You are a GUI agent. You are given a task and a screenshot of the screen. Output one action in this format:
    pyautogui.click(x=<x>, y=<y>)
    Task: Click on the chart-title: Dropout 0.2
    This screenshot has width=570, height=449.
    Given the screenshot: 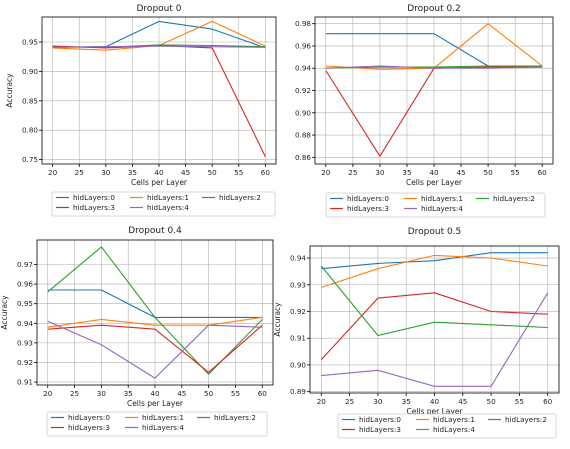 What is the action you would take?
    pyautogui.click(x=434, y=9)
    